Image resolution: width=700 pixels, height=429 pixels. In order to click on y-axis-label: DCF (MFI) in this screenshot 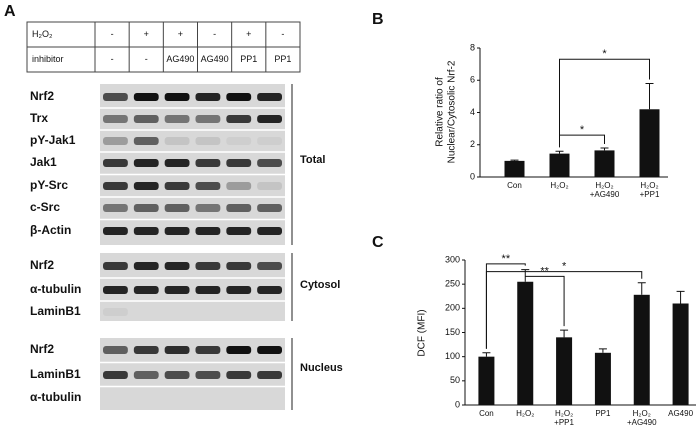, I will do `click(422, 332)`.